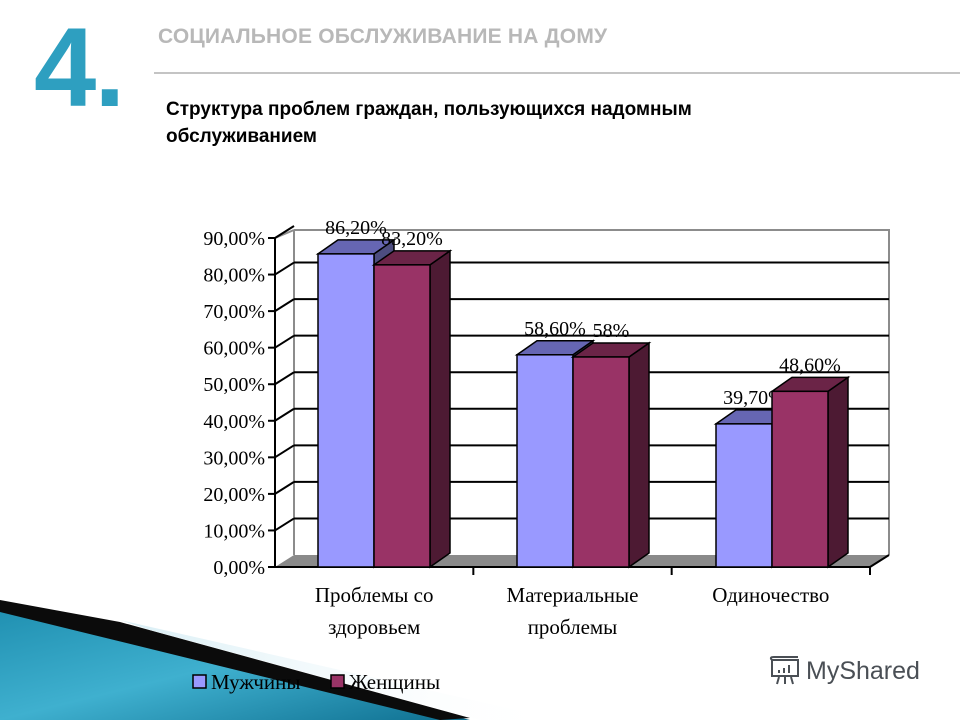 The image size is (960, 720). What do you see at coordinates (234, 422) in the screenshot?
I see `y-tick-label: 40,00%` at bounding box center [234, 422].